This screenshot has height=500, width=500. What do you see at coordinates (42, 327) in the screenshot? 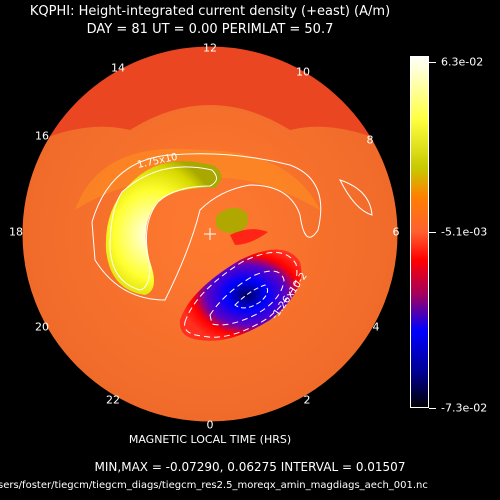
I see `hour-label-20: 20` at bounding box center [42, 327].